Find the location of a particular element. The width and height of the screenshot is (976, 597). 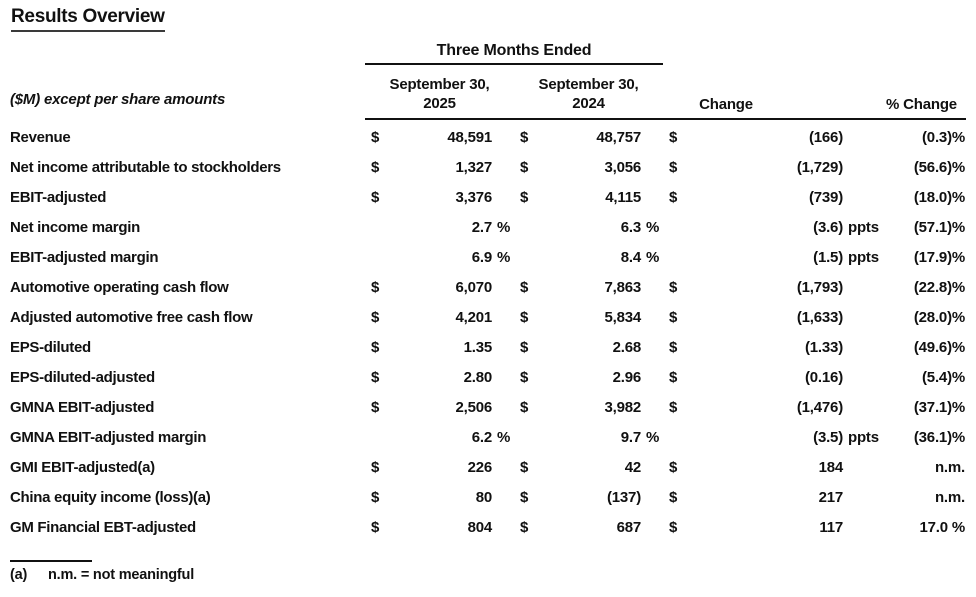

pct-change-value: (18.0)% is located at coordinates (939, 197).